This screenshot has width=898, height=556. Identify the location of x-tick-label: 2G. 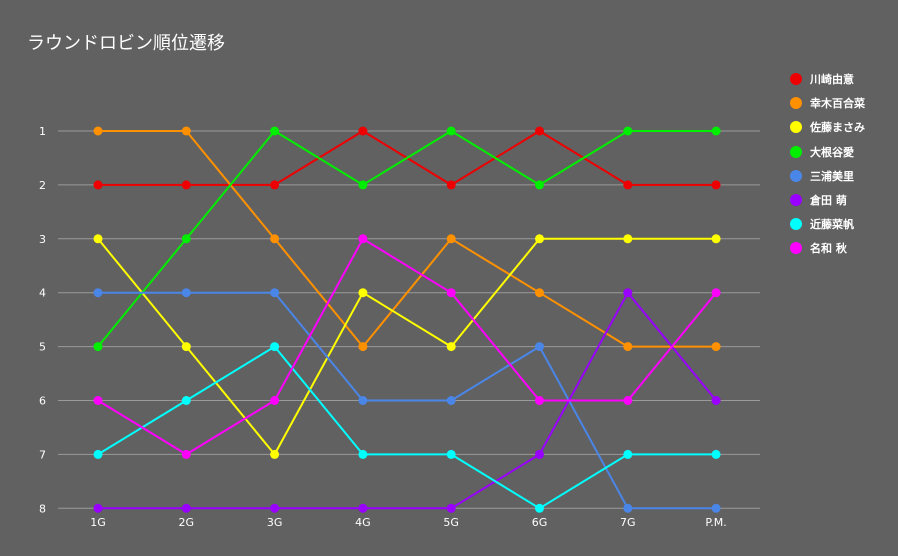
(187, 522).